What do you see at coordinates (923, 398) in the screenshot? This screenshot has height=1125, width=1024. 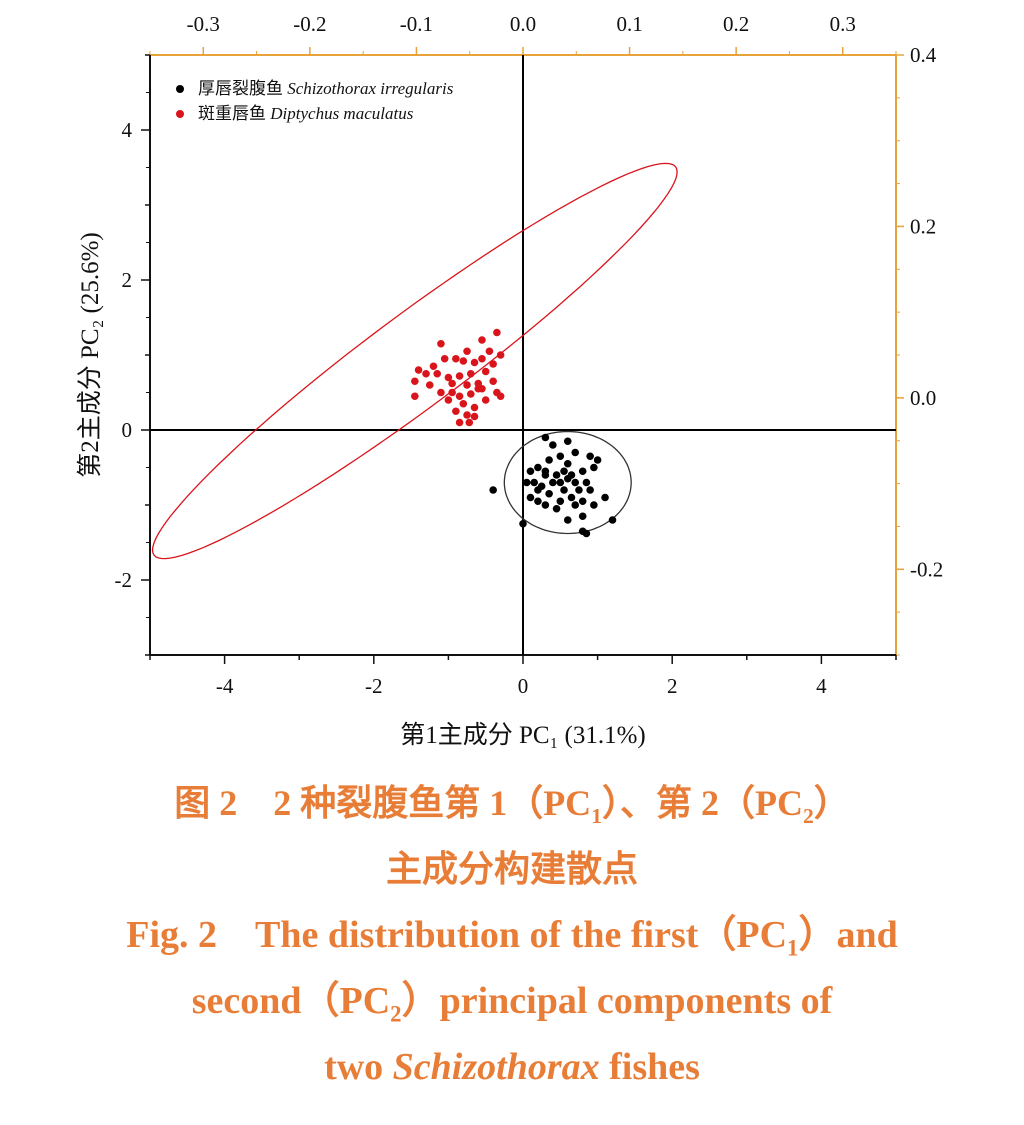 I see `right-tick-label: 0.0` at bounding box center [923, 398].